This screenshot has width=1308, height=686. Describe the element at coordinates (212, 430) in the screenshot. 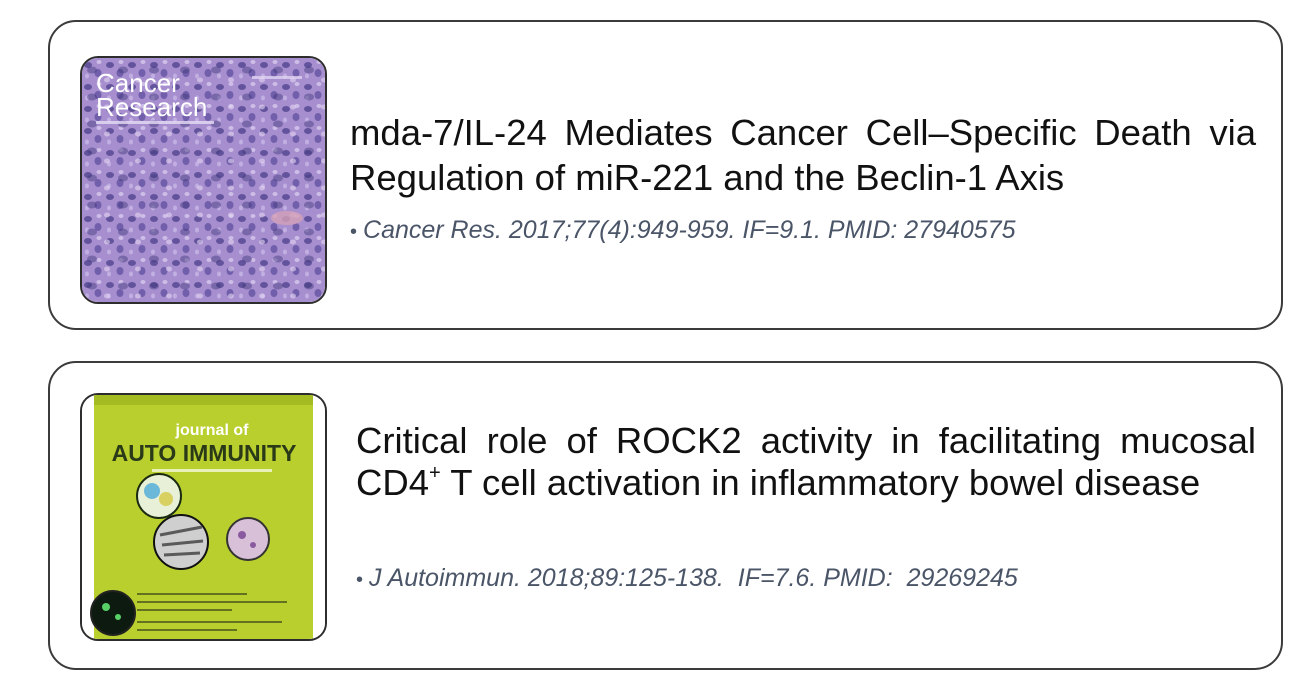

I see `cover-journal-line1: journal of` at that location.